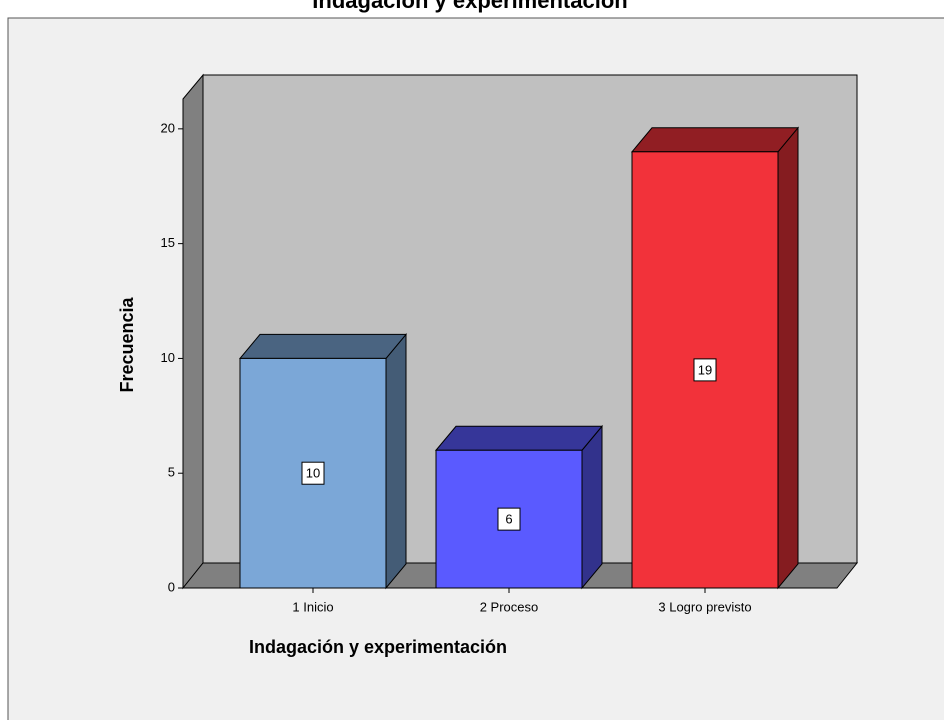 The image size is (944, 720). What do you see at coordinates (171, 586) in the screenshot?
I see `y-tick-label: 0` at bounding box center [171, 586].